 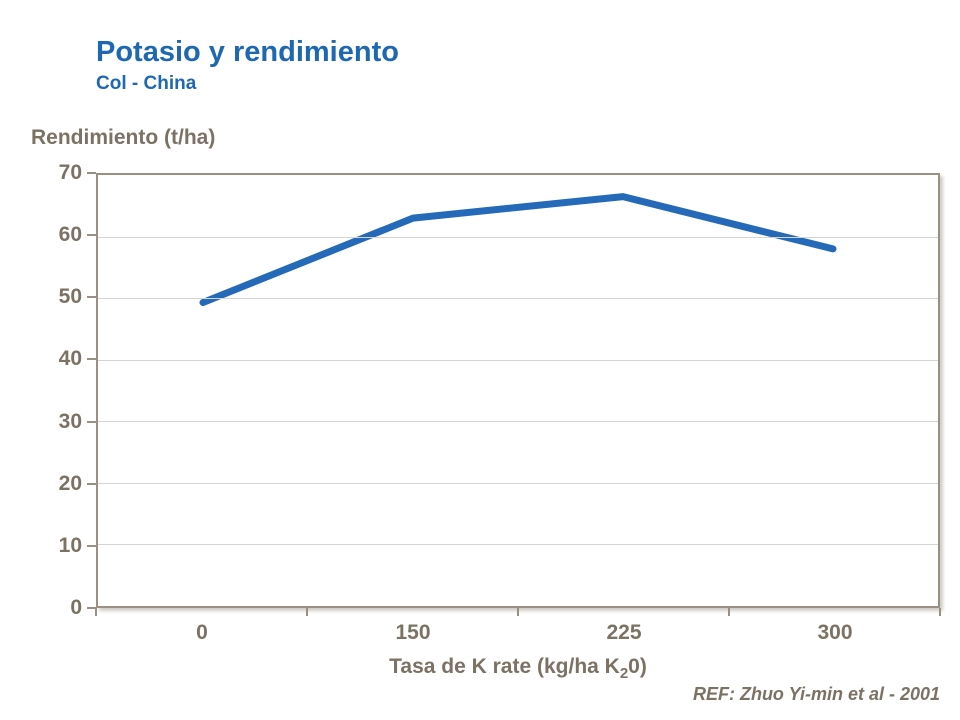 I want to click on y-tick-label-50: 50, so click(x=70, y=296).